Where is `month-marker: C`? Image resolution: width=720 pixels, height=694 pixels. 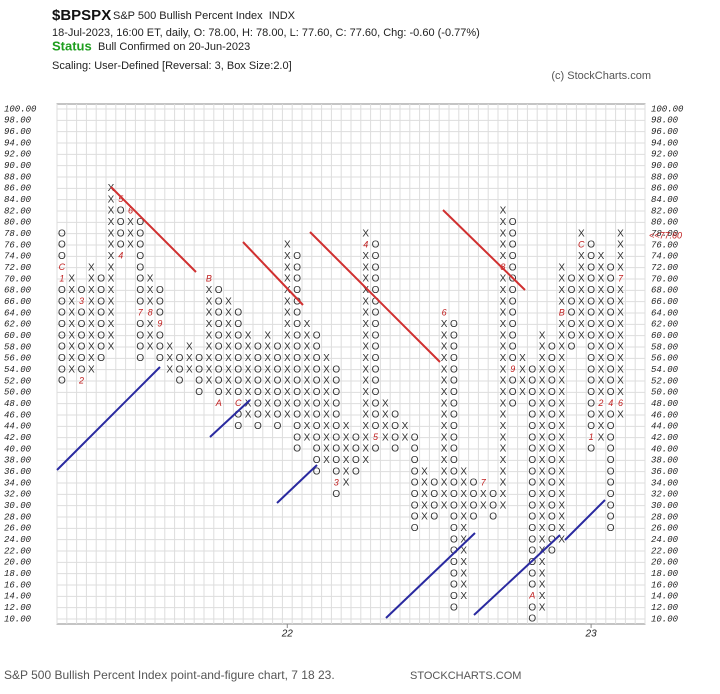 month-marker: C is located at coordinates (62, 267).